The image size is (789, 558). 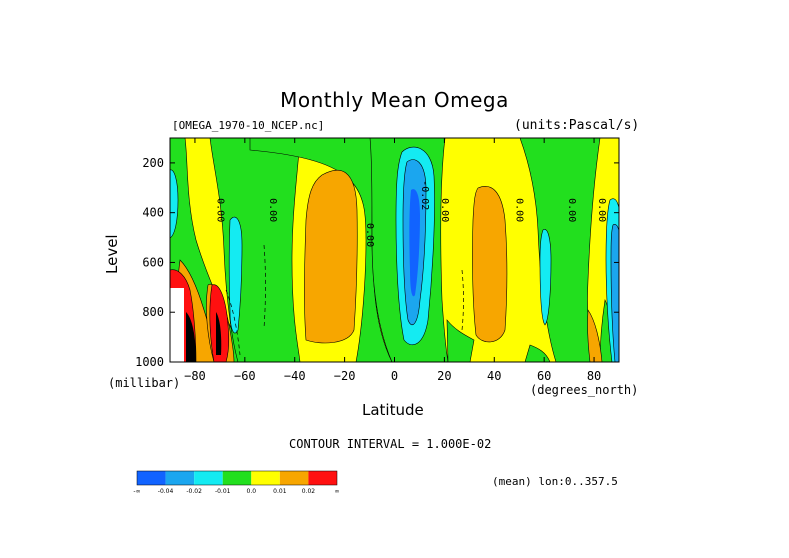 What do you see at coordinates (337, 491) in the screenshot?
I see `colorbar-label: ∞` at bounding box center [337, 491].